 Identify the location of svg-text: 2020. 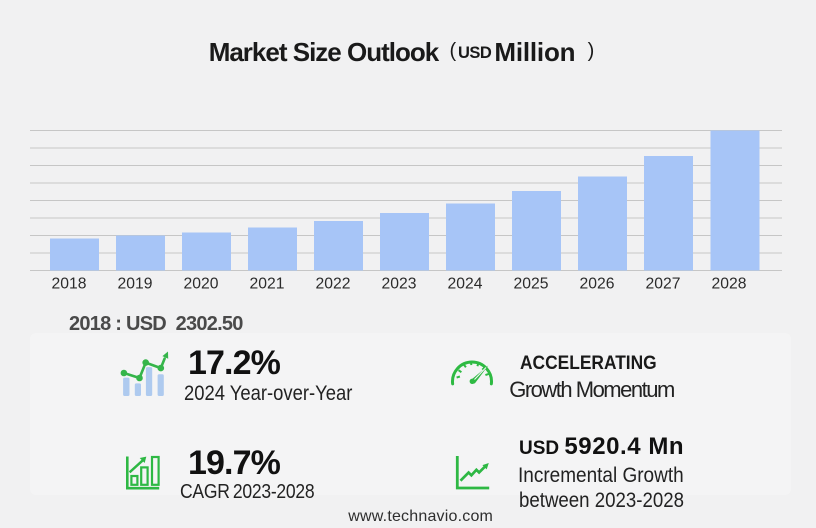
(201, 284).